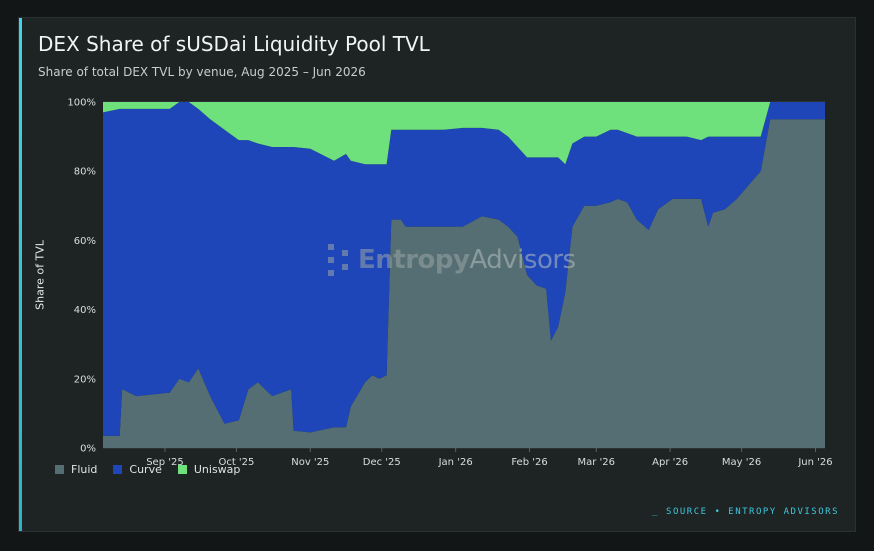 The width and height of the screenshot is (874, 551). Describe the element at coordinates (382, 462) in the screenshot. I see `x-tick-label: Dec '25` at that location.